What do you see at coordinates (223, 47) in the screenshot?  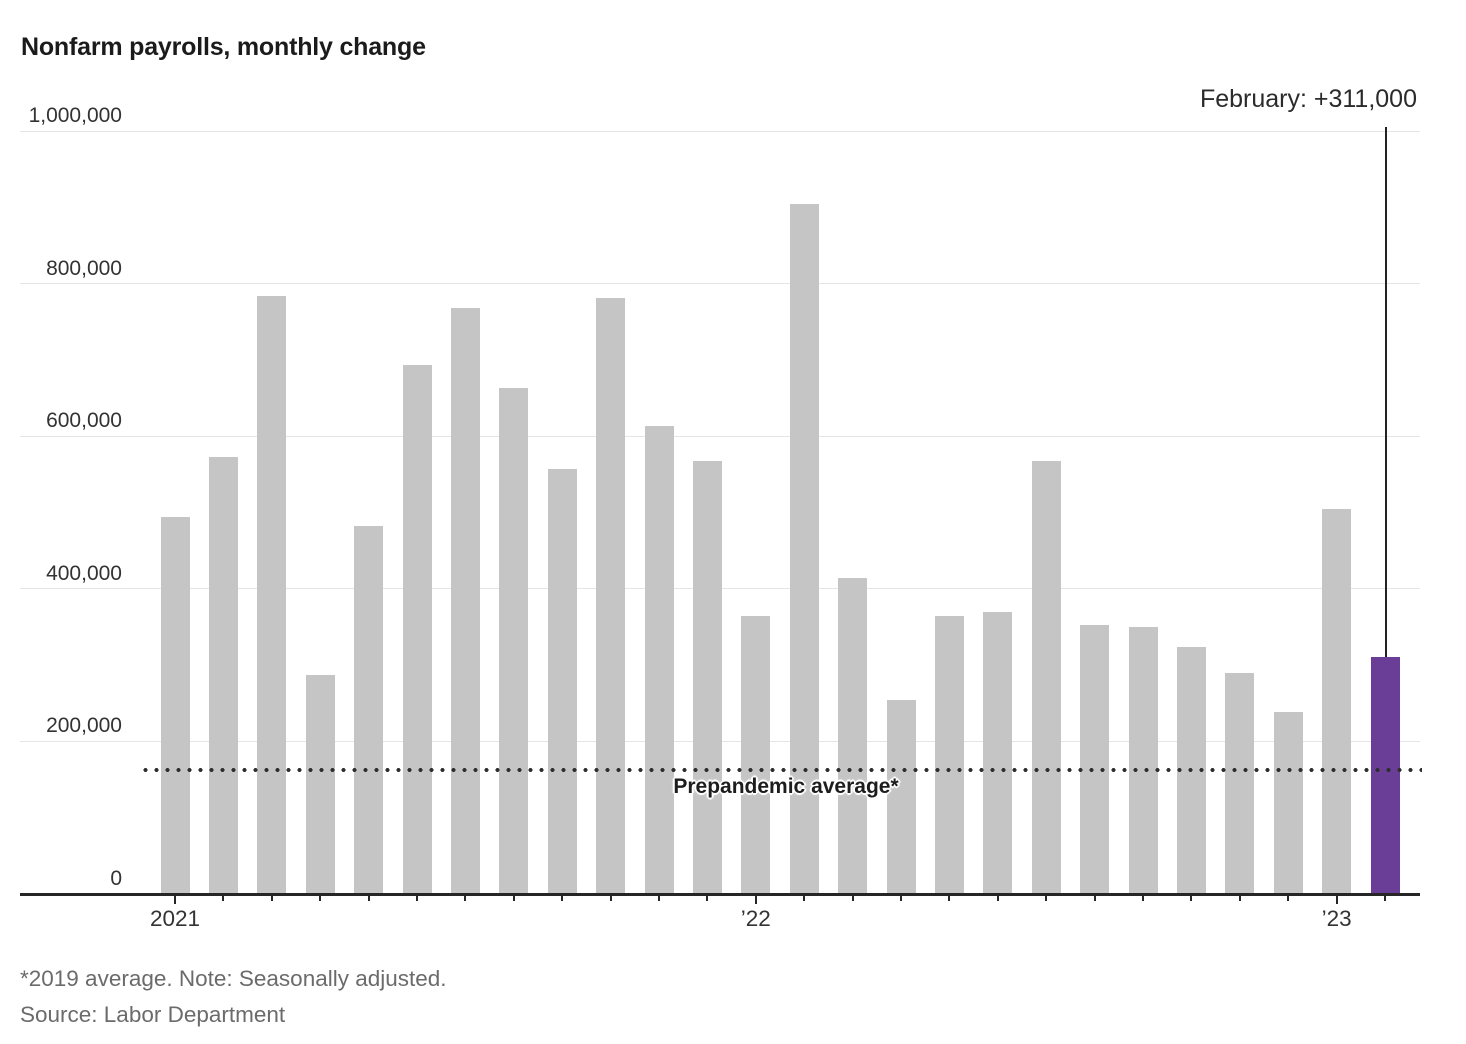 I see `chart-title: Nonfarm payrolls, monthly change` at bounding box center [223, 47].